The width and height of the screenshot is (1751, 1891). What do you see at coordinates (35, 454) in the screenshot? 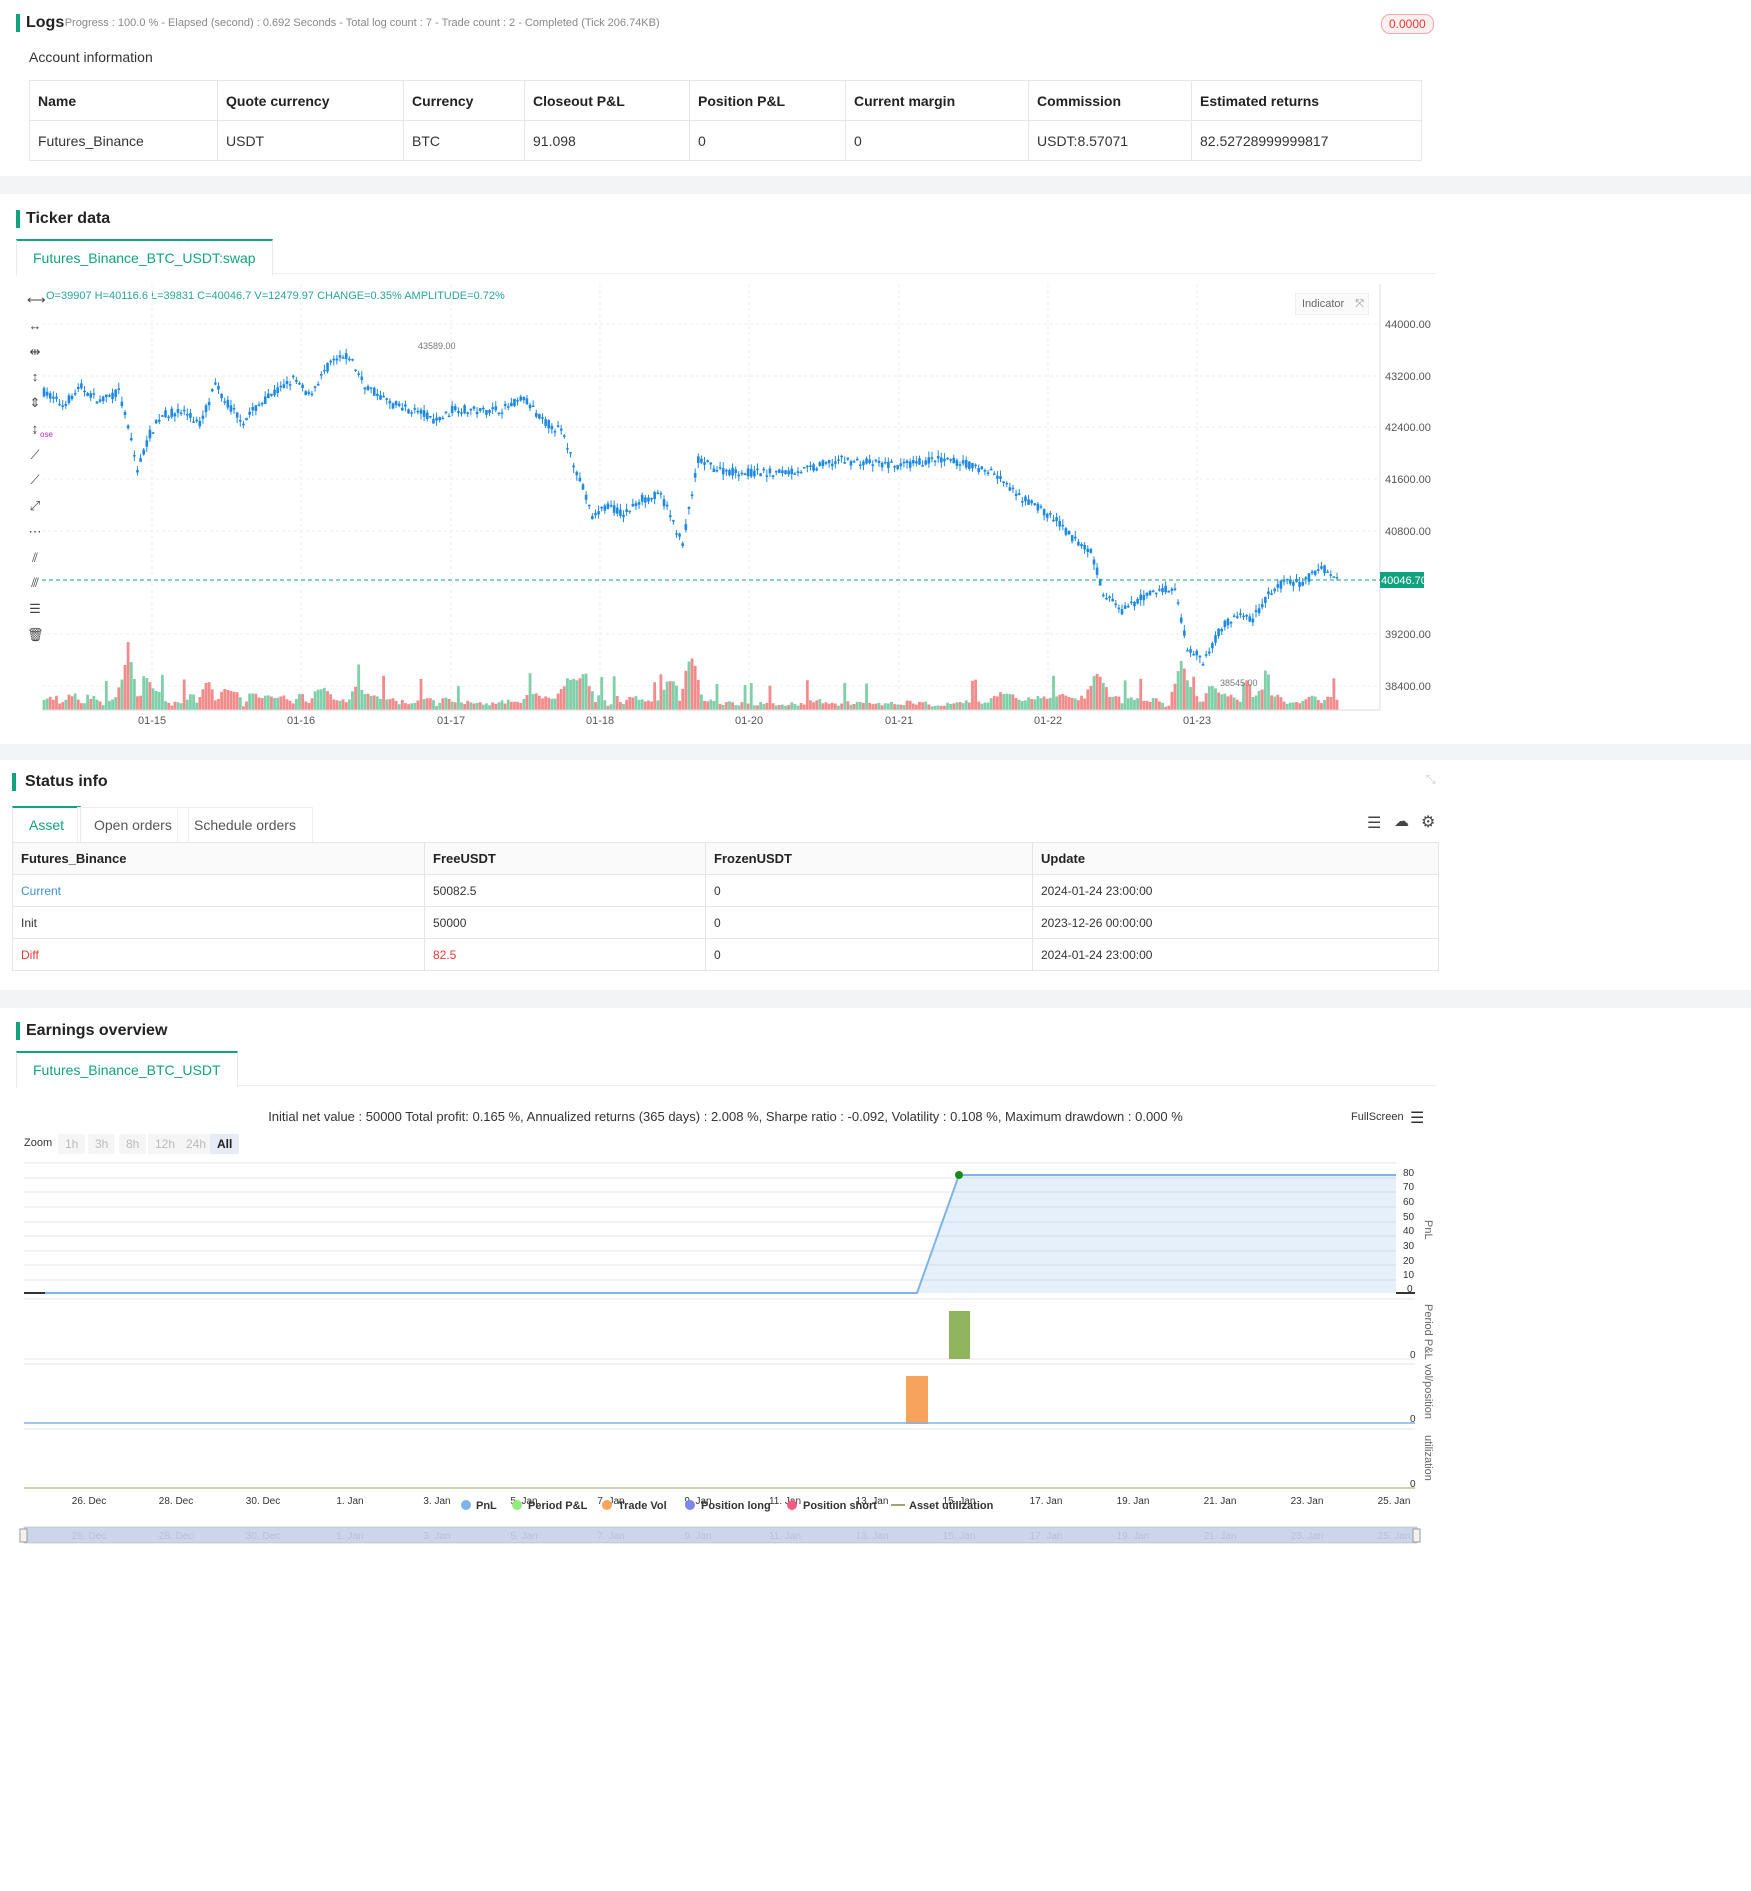
I see `trend-line-icon: ⟋` at bounding box center [35, 454].